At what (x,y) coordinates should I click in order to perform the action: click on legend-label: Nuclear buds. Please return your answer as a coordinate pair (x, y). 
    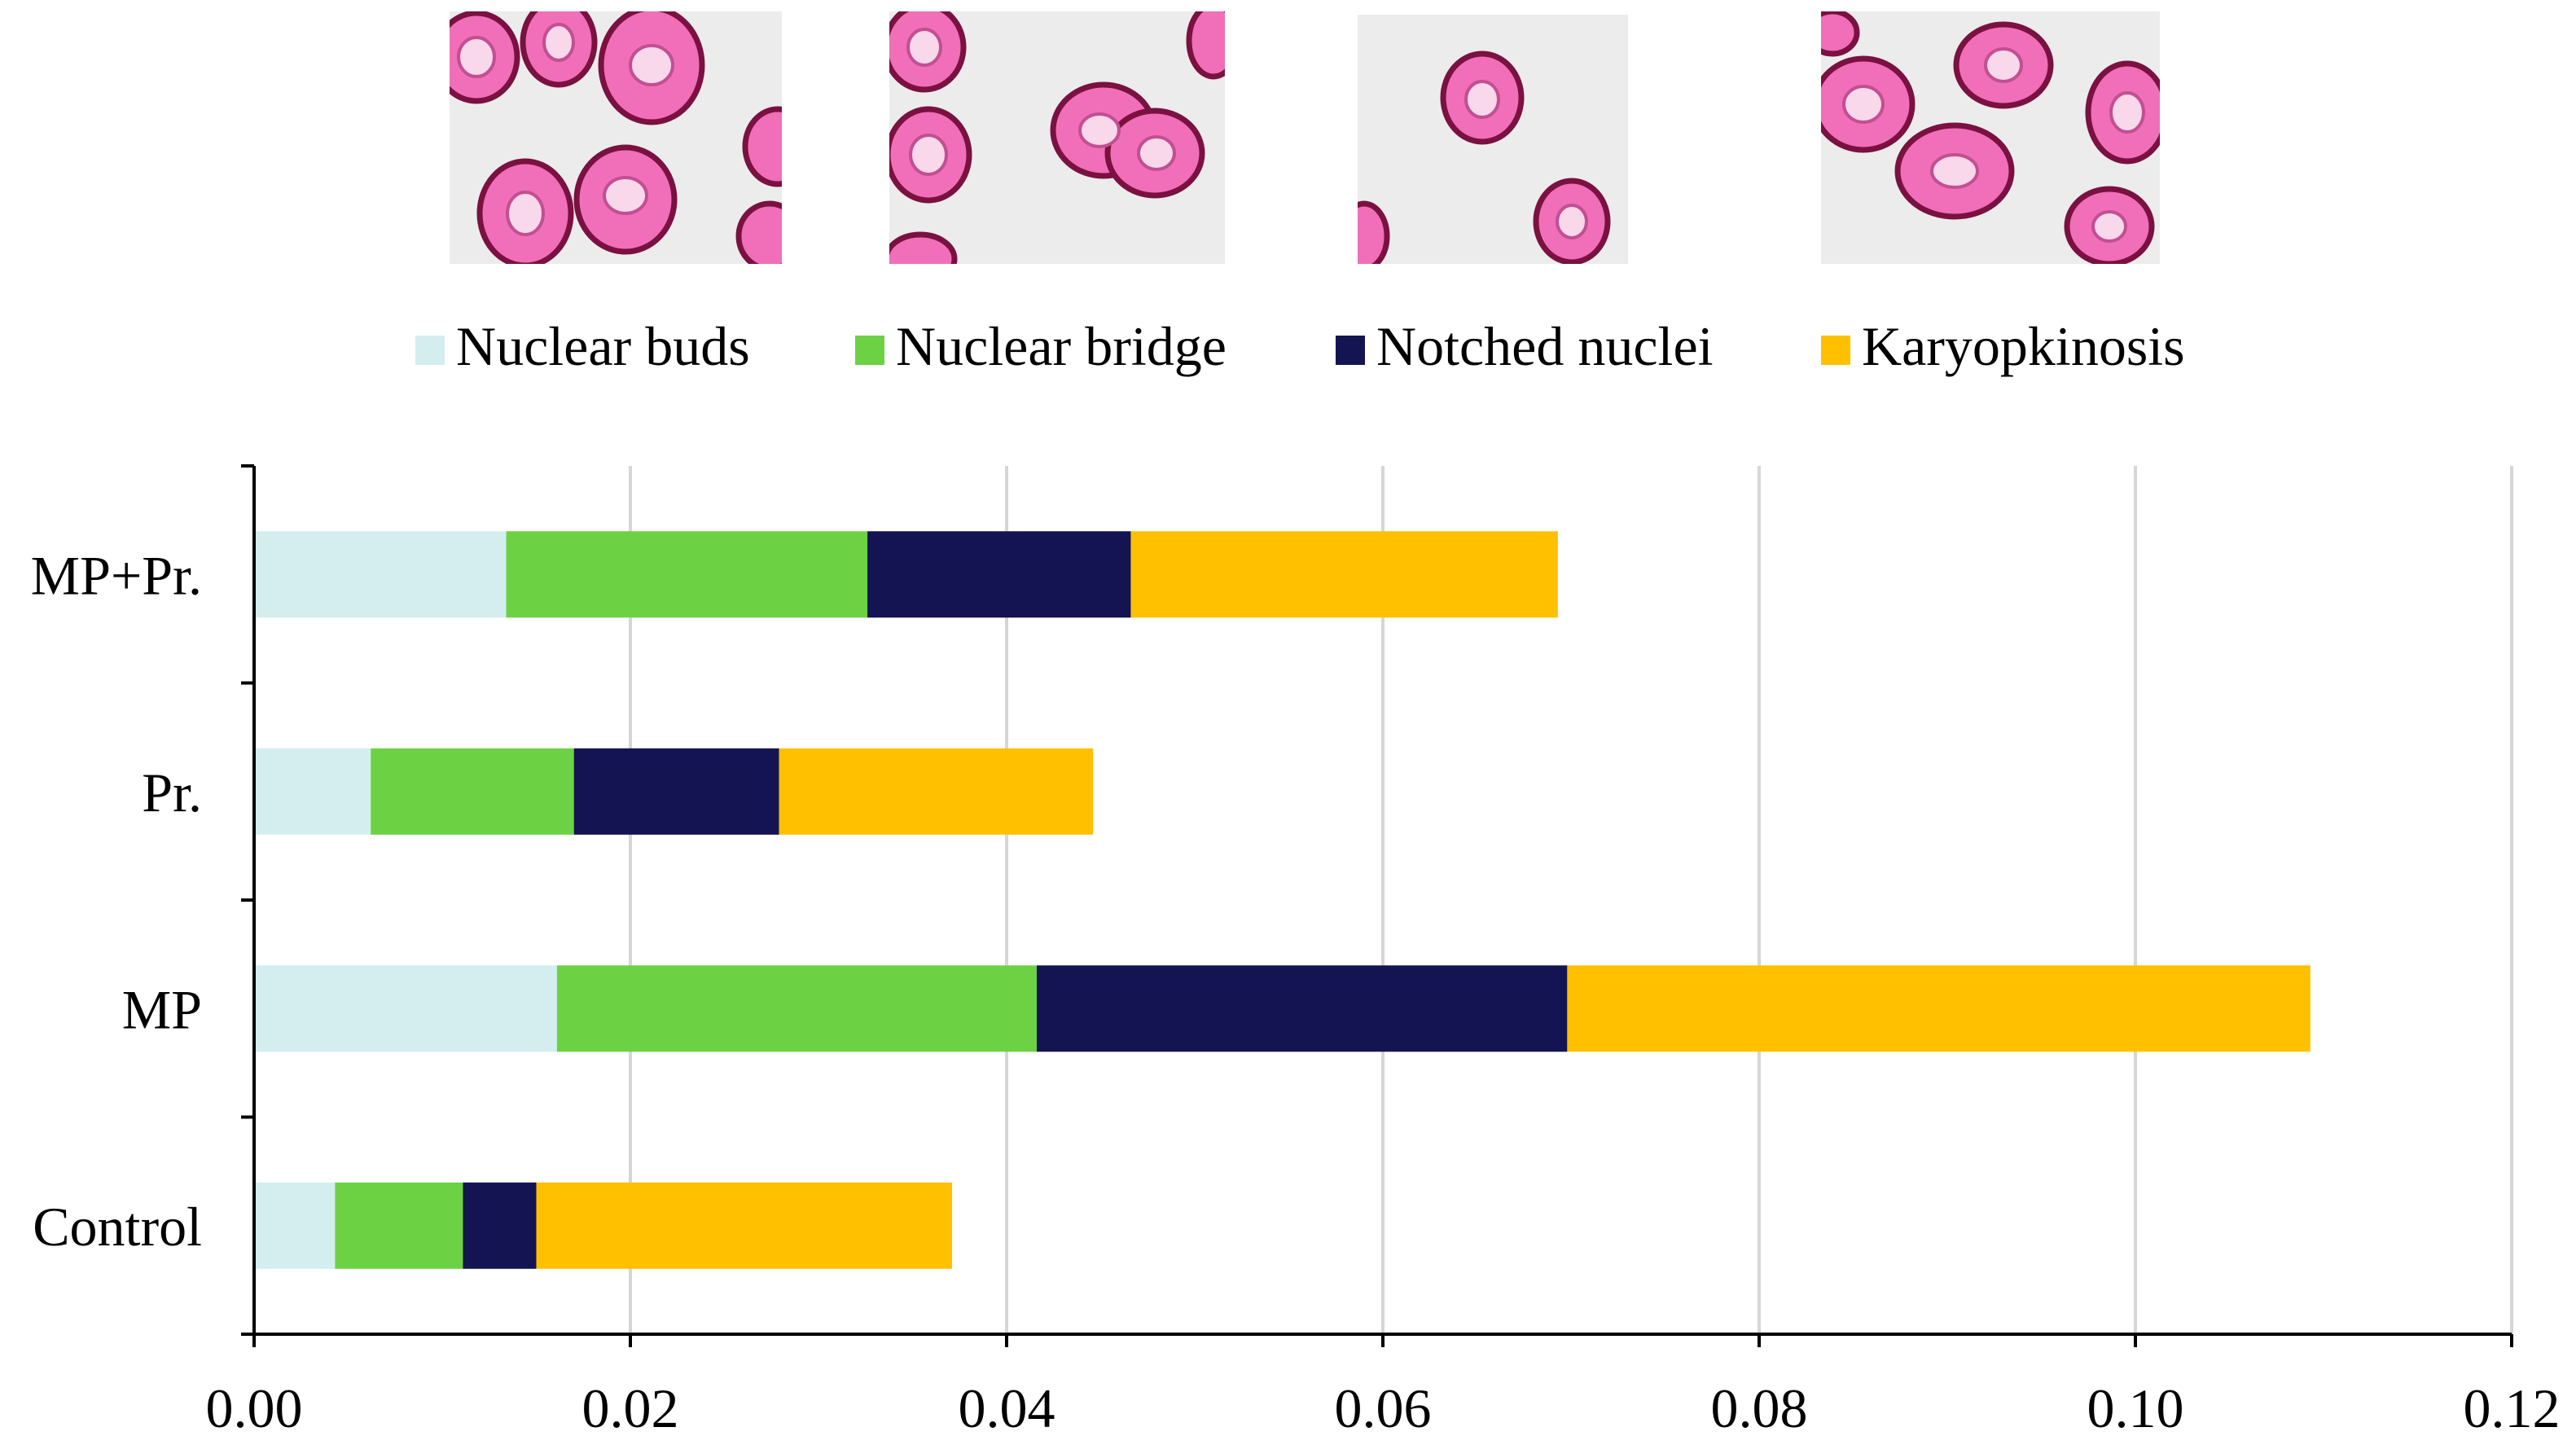
    Looking at the image, I should click on (603, 346).